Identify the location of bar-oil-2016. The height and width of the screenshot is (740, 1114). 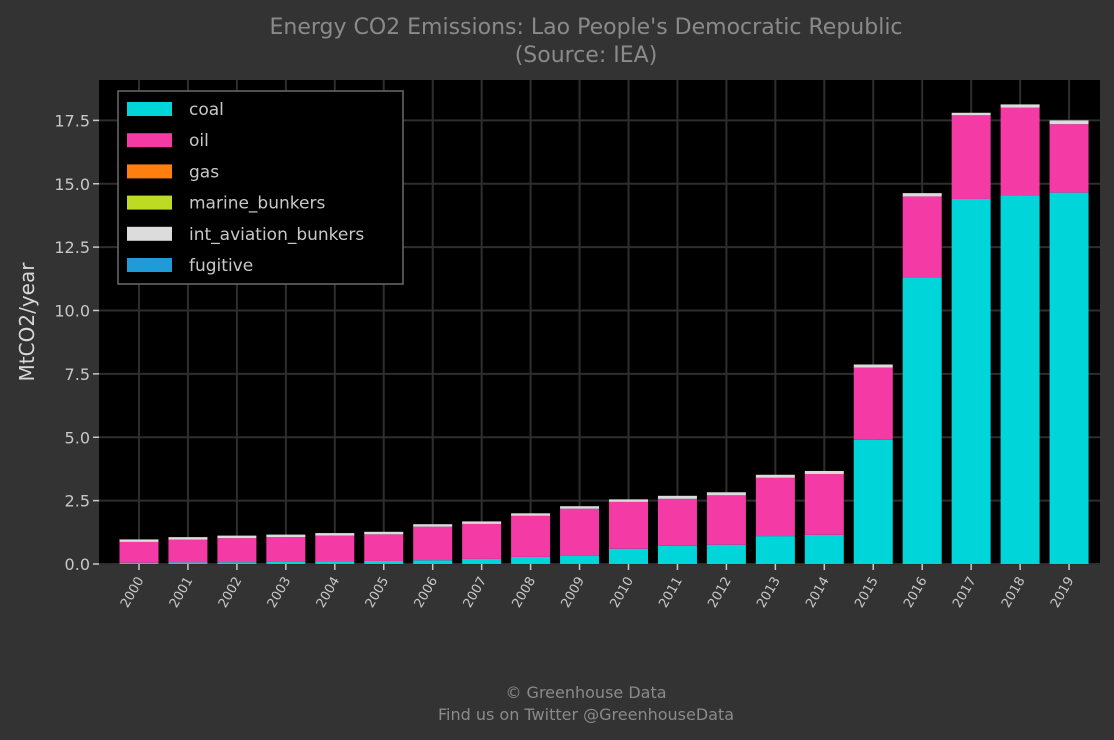
(922, 237).